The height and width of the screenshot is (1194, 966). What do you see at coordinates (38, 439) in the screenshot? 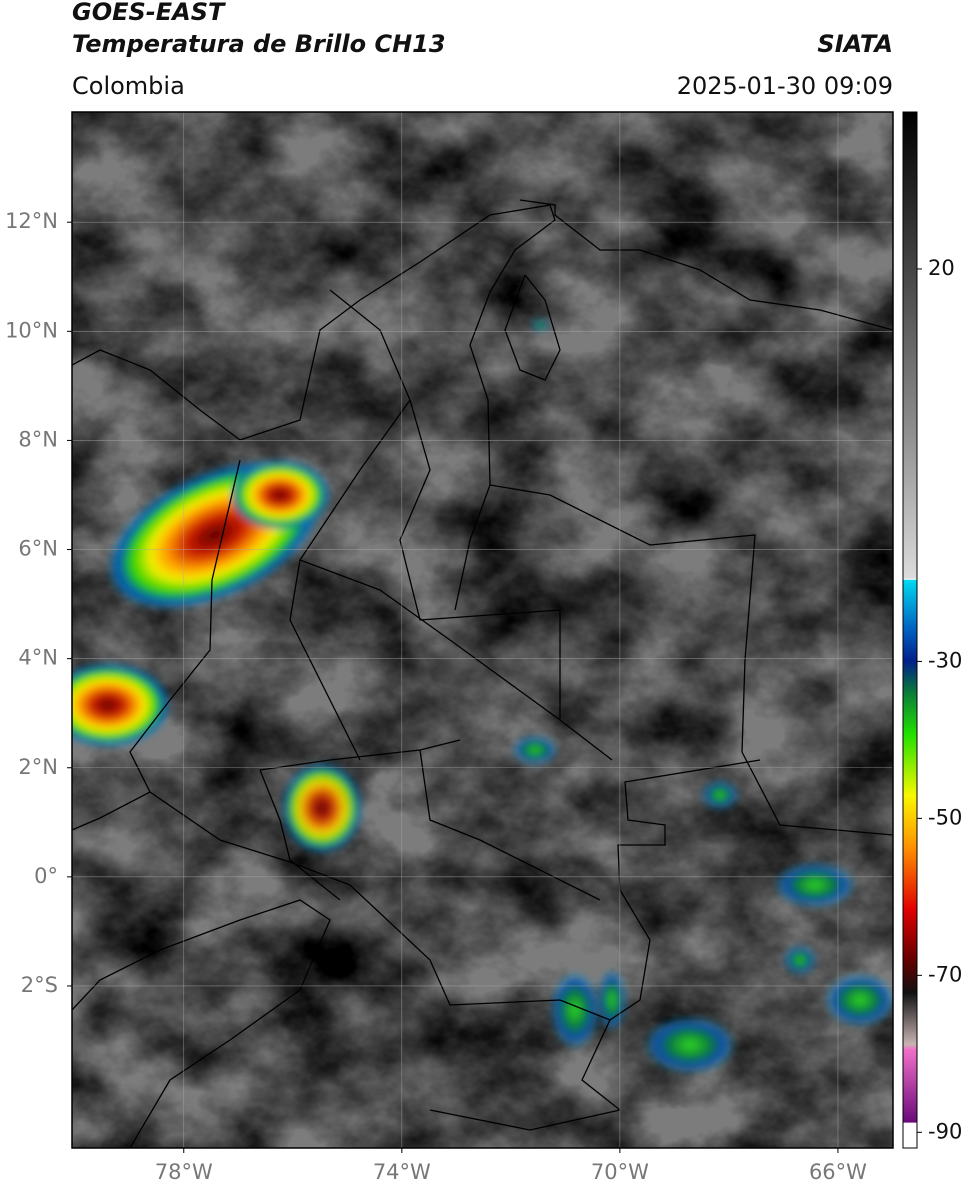
I see `y-tick-label: 8°N` at bounding box center [38, 439].